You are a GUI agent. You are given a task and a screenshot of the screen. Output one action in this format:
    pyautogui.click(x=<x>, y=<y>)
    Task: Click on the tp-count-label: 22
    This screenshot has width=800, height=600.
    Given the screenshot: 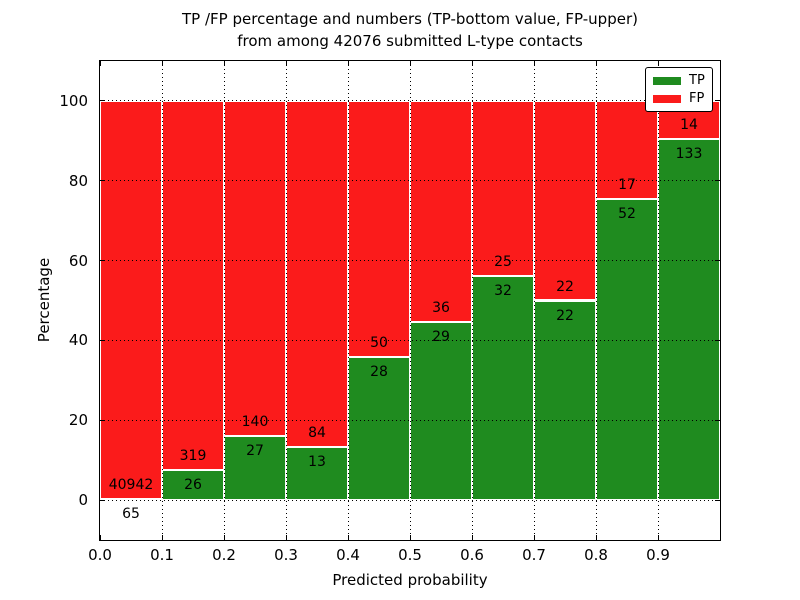 What is the action you would take?
    pyautogui.click(x=565, y=315)
    